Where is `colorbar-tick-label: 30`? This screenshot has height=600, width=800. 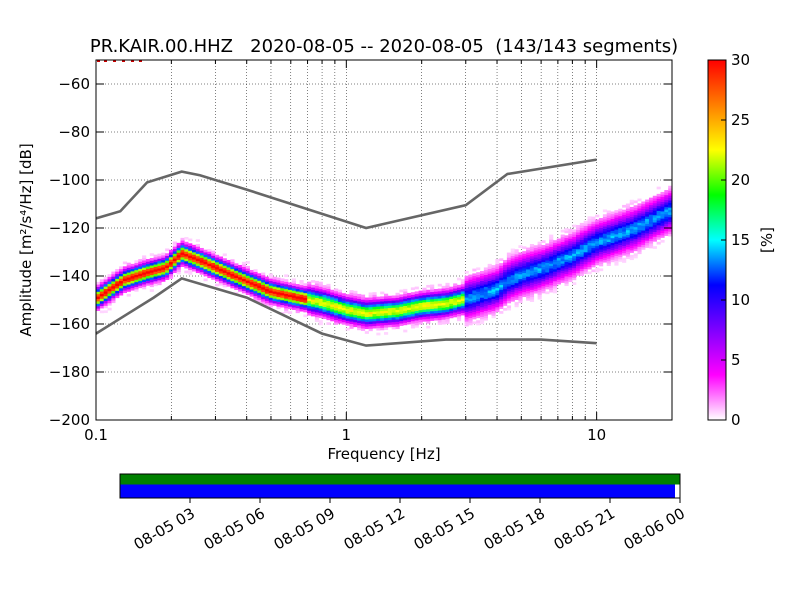 colorbar-tick-label: 30 is located at coordinates (740, 60).